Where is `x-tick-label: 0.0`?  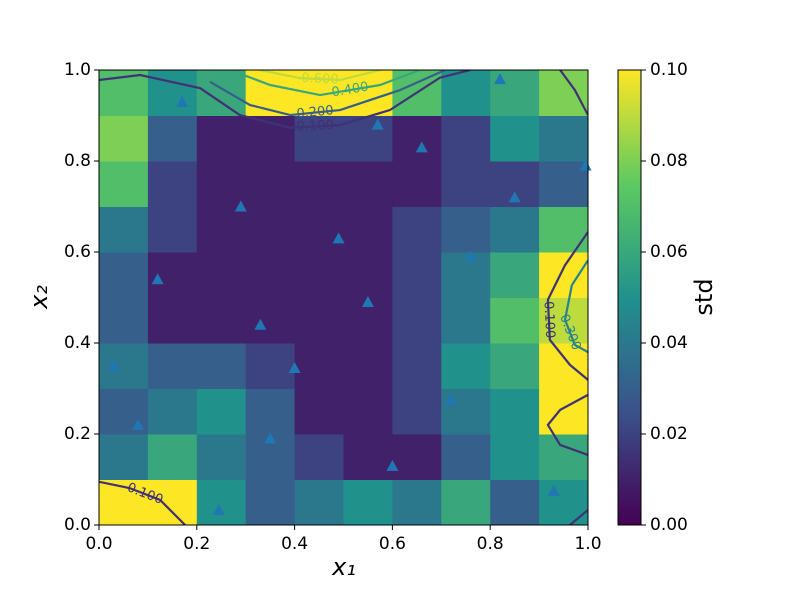
x-tick-label: 0.0 is located at coordinates (98, 544).